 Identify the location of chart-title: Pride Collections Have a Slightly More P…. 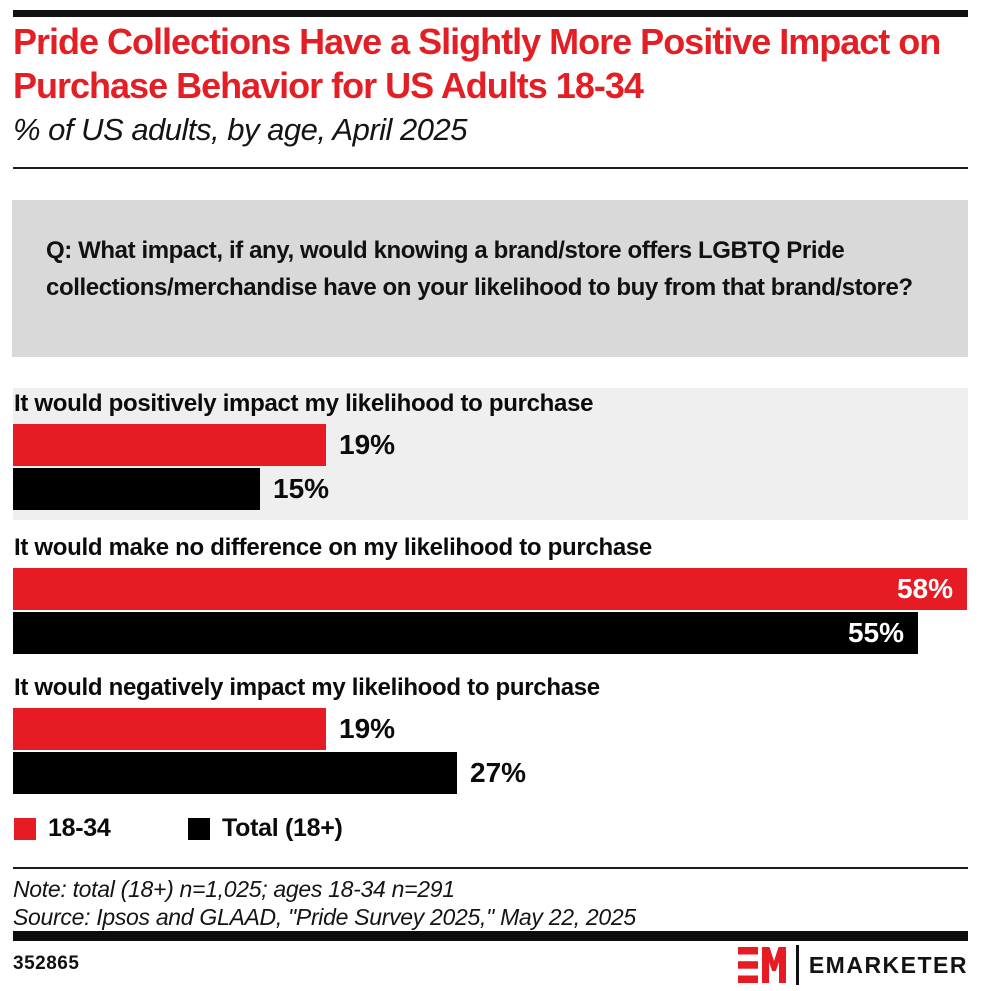
(477, 63).